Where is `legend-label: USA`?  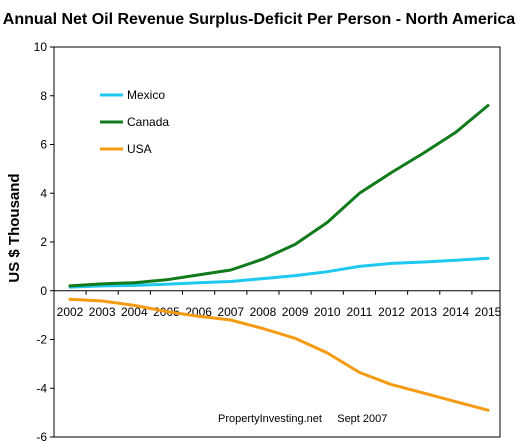
legend-label: USA is located at coordinates (139, 149).